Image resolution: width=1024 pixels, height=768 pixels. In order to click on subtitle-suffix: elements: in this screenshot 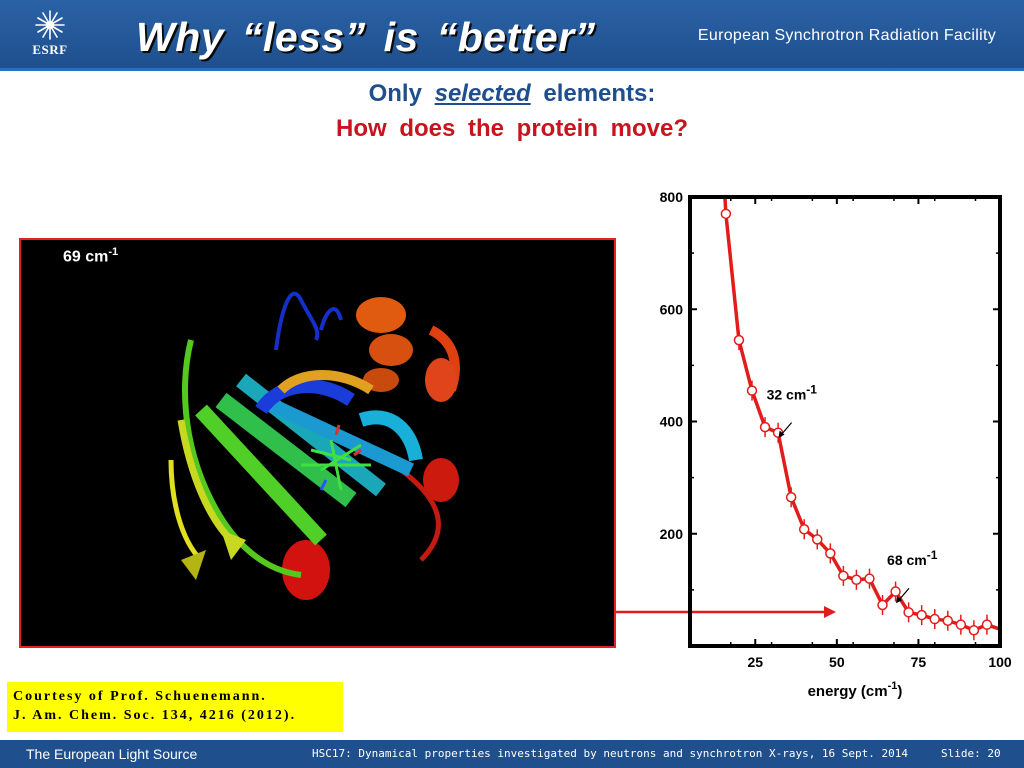, I will do `click(599, 93)`.